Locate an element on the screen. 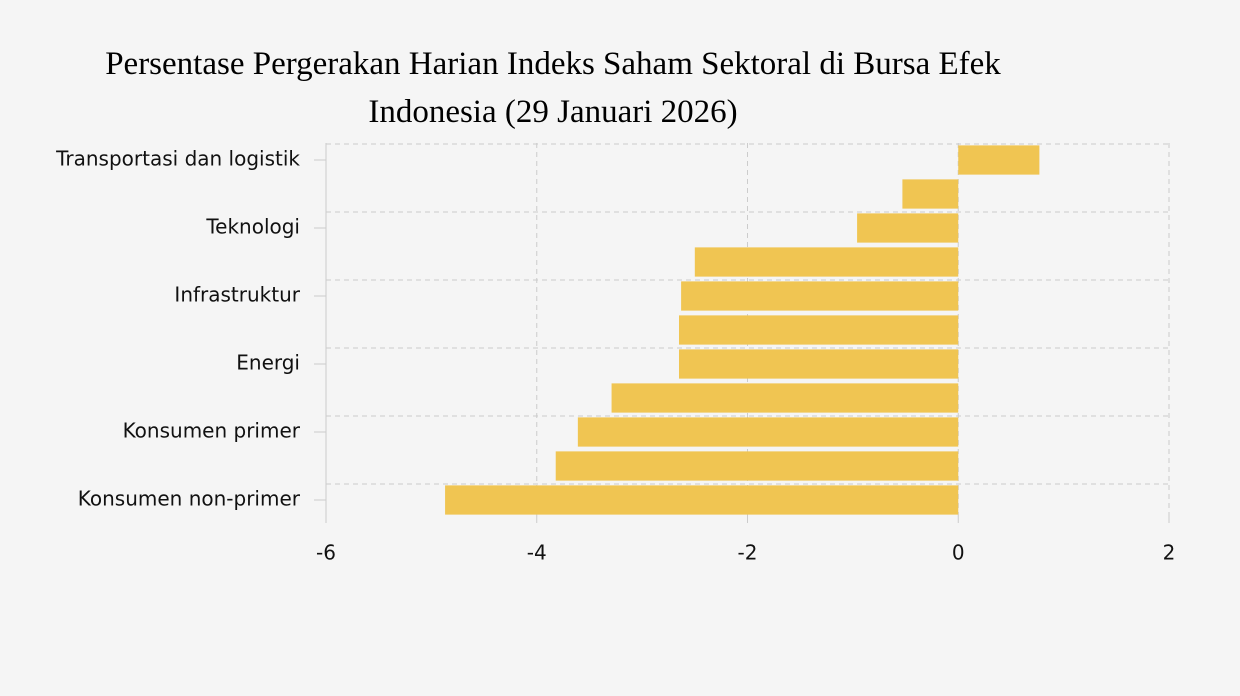 The height and width of the screenshot is (696, 1240). y-tick-label: Transportasi dan logistik is located at coordinates (177, 159).